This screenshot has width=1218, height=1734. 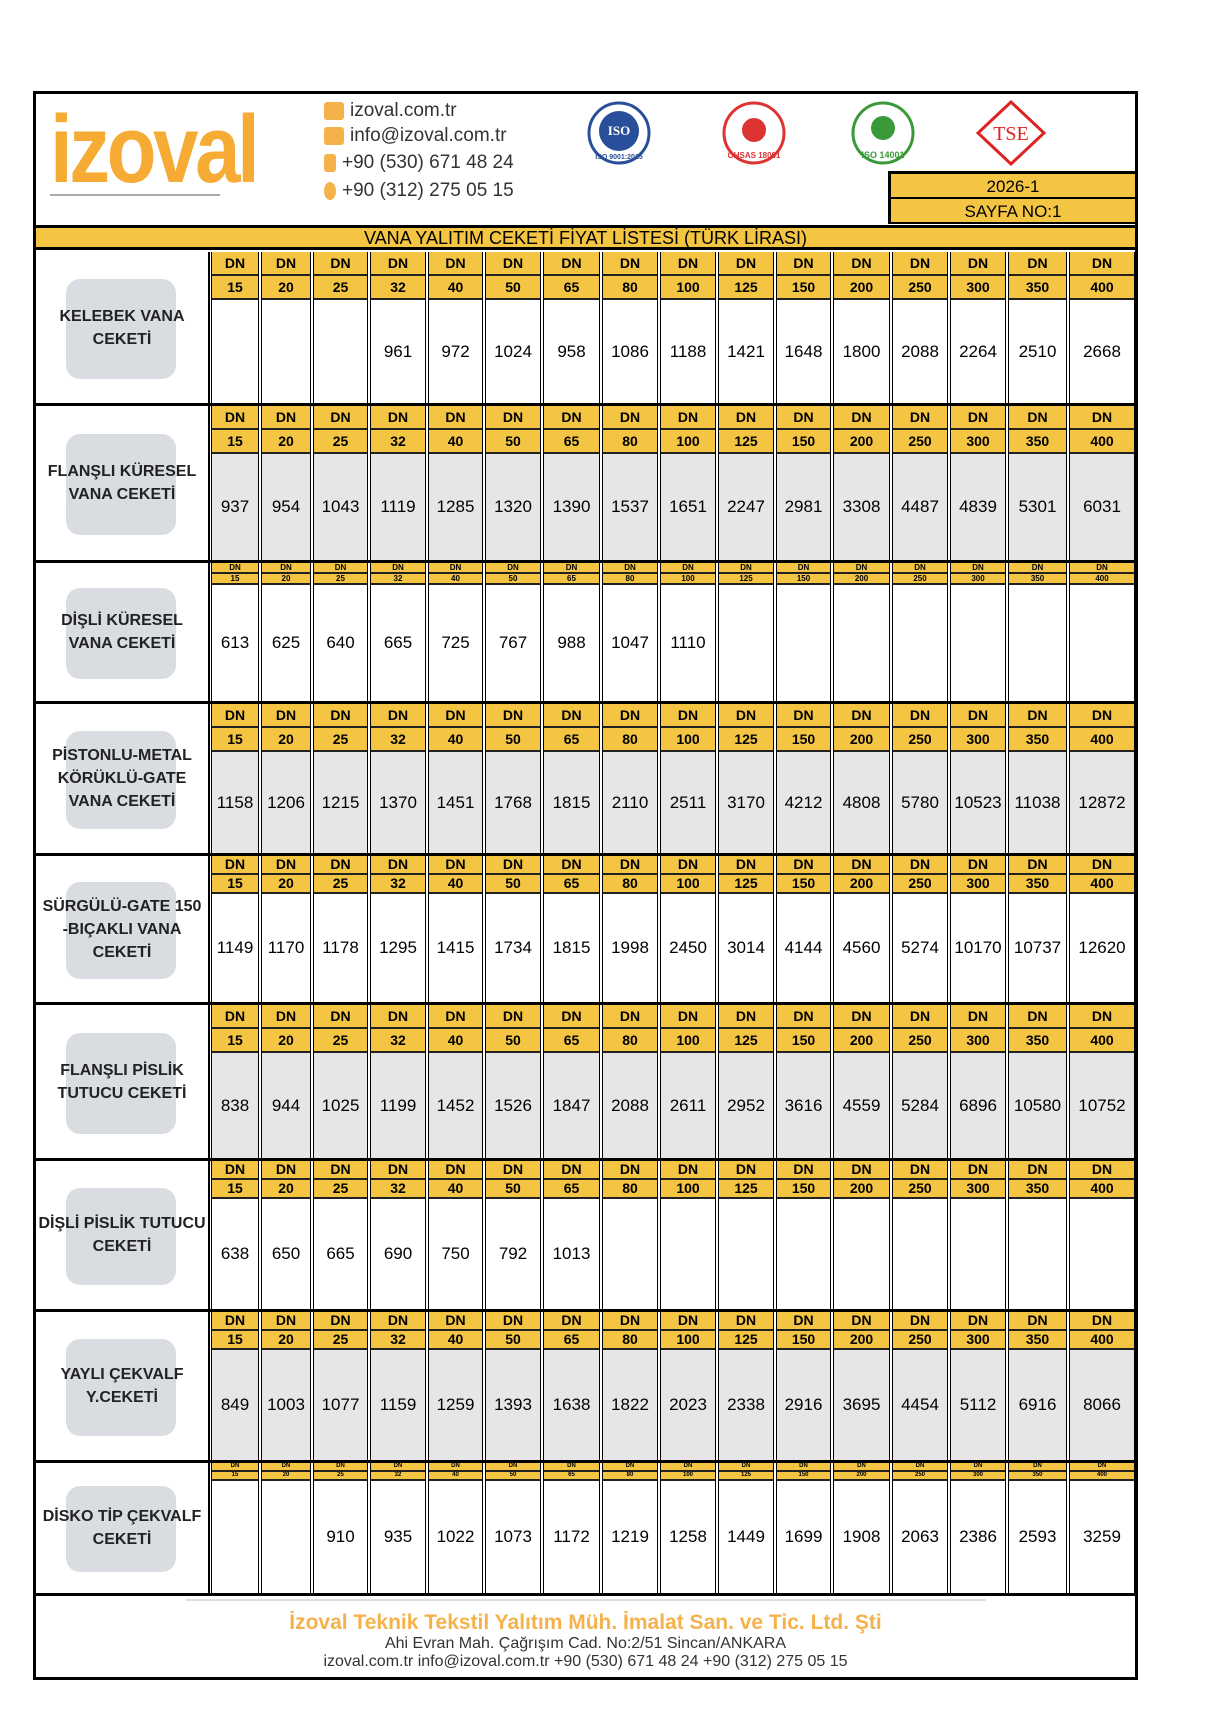 I want to click on iso-14001-logo: ISO 14001, so click(x=883, y=133).